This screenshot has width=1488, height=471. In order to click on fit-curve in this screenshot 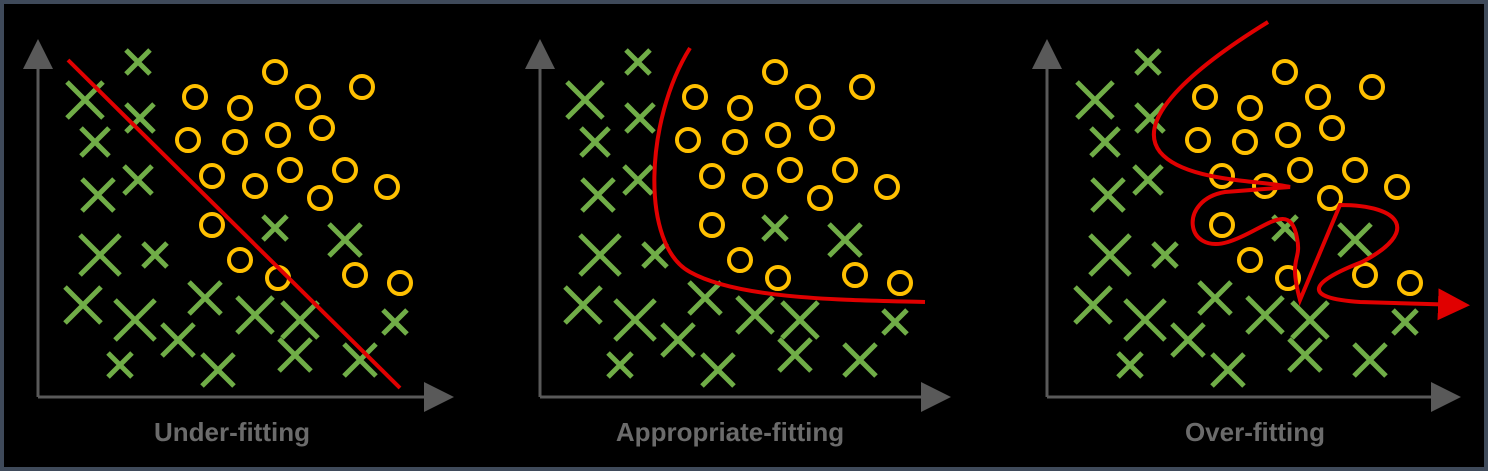, I will do `click(789, 175)`.